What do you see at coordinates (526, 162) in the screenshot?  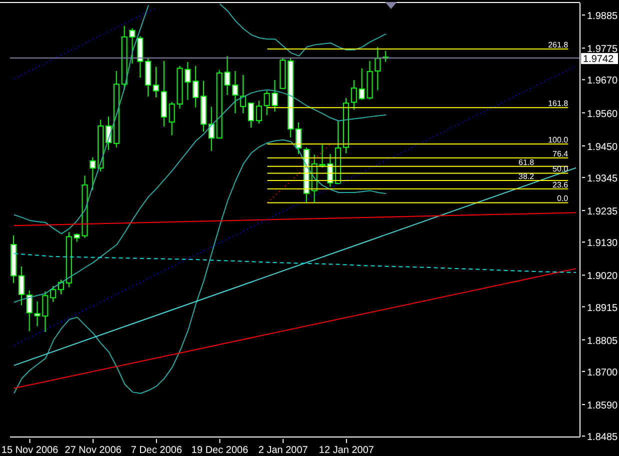 I see `annotation: 61.8` at bounding box center [526, 162].